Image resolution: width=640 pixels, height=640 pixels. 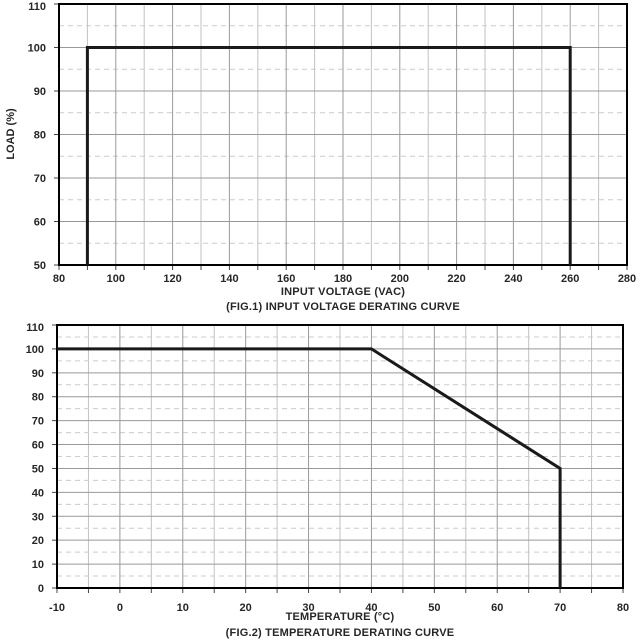 I want to click on x-tick-label: 120, so click(x=172, y=279).